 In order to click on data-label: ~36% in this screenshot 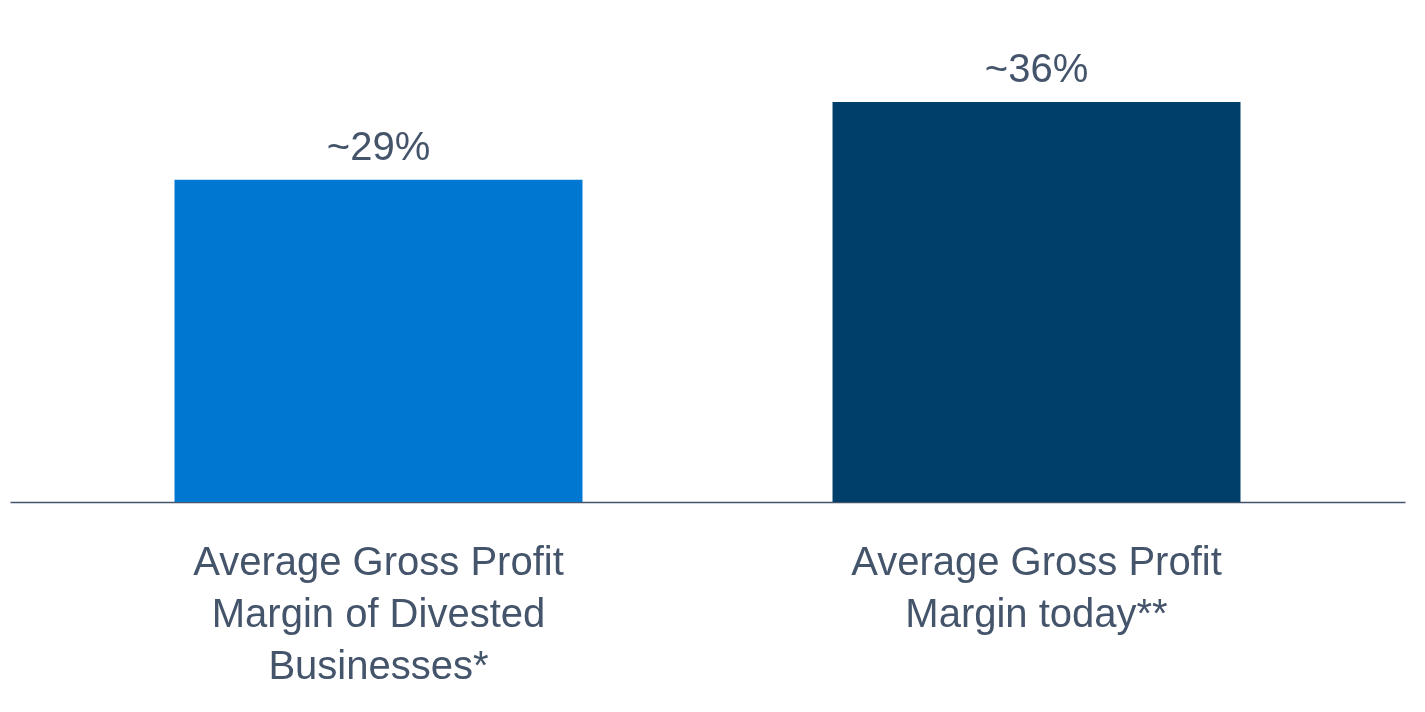, I will do `click(1036, 68)`.